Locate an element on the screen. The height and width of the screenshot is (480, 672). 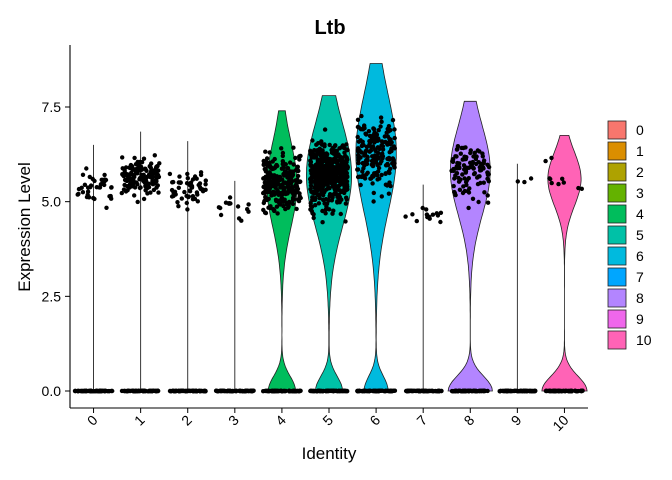
y-tick-label: 7.5 is located at coordinates (52, 107).